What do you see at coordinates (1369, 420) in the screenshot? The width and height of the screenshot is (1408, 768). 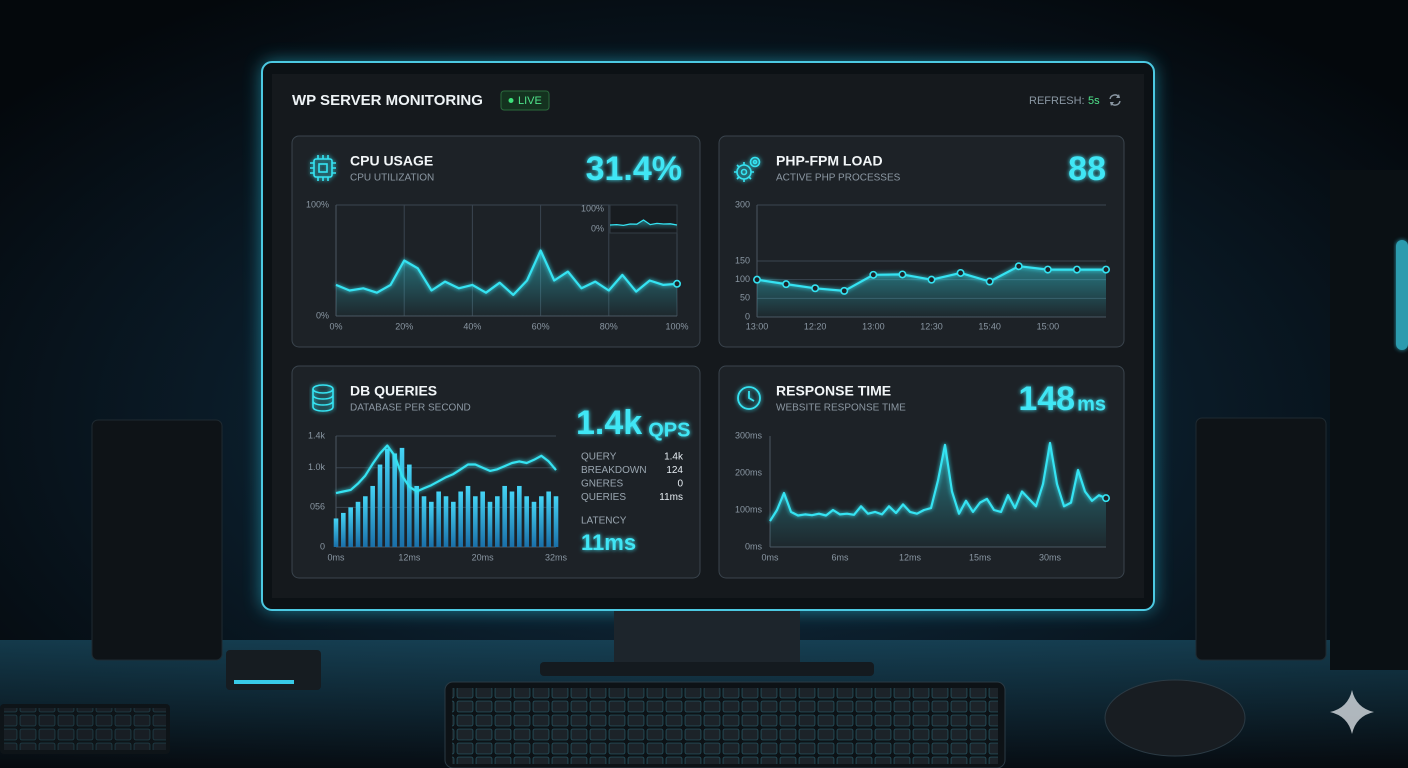 I see `tower` at bounding box center [1369, 420].